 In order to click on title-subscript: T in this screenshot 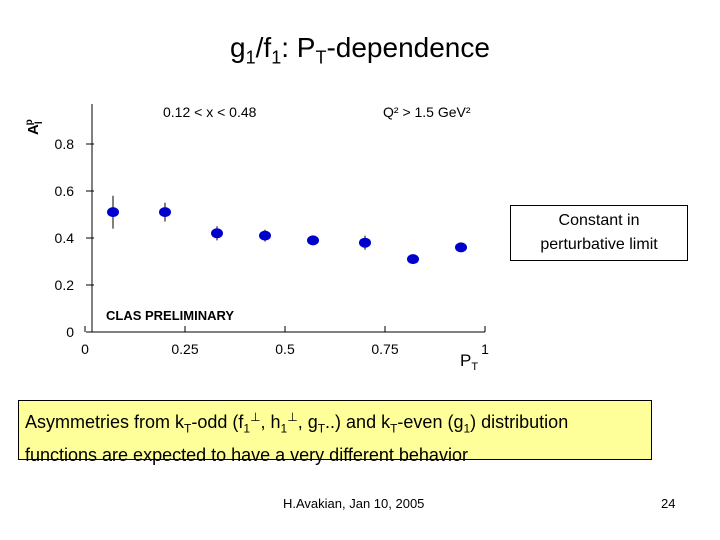, I will do `click(321, 57)`.